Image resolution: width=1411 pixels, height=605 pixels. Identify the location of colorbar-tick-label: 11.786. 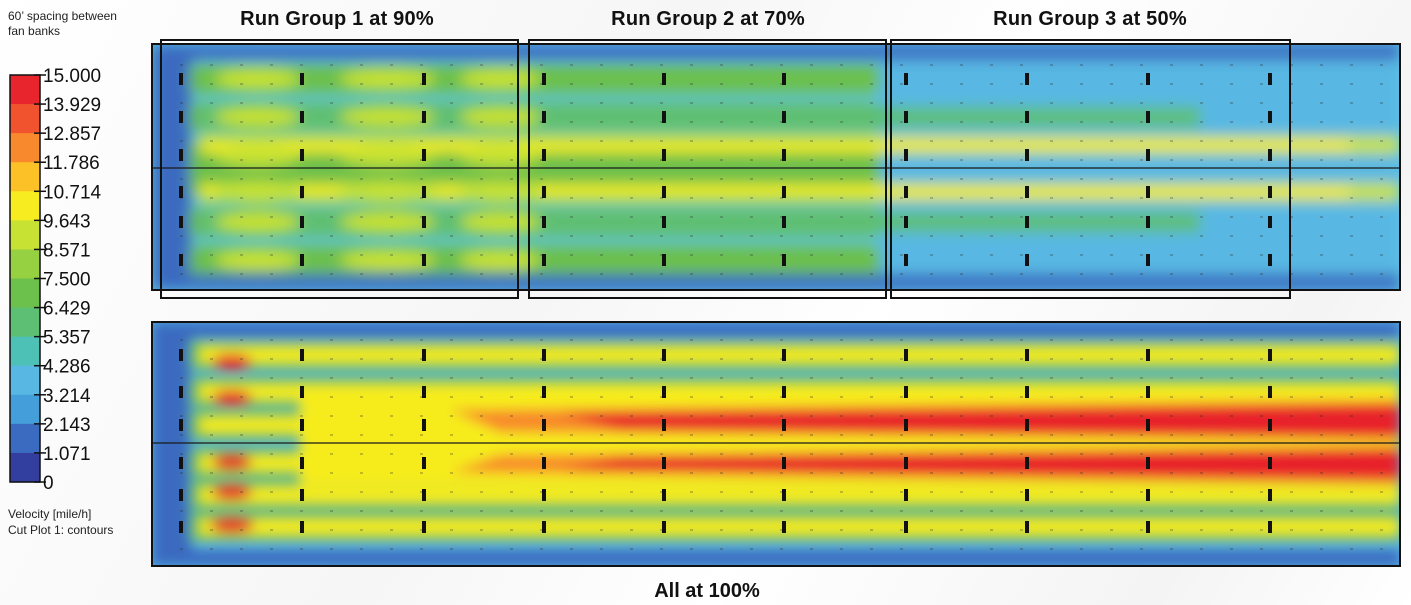
(71, 163).